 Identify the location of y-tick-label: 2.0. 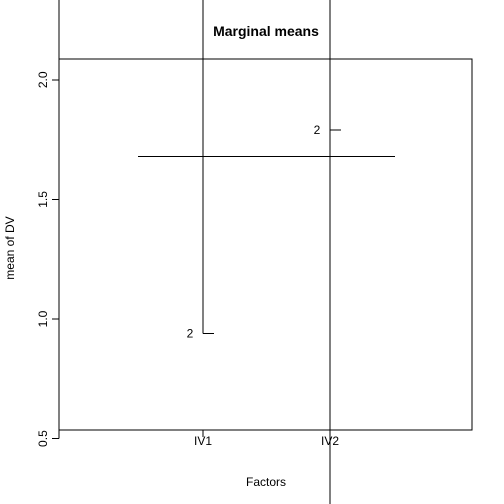
(43, 79).